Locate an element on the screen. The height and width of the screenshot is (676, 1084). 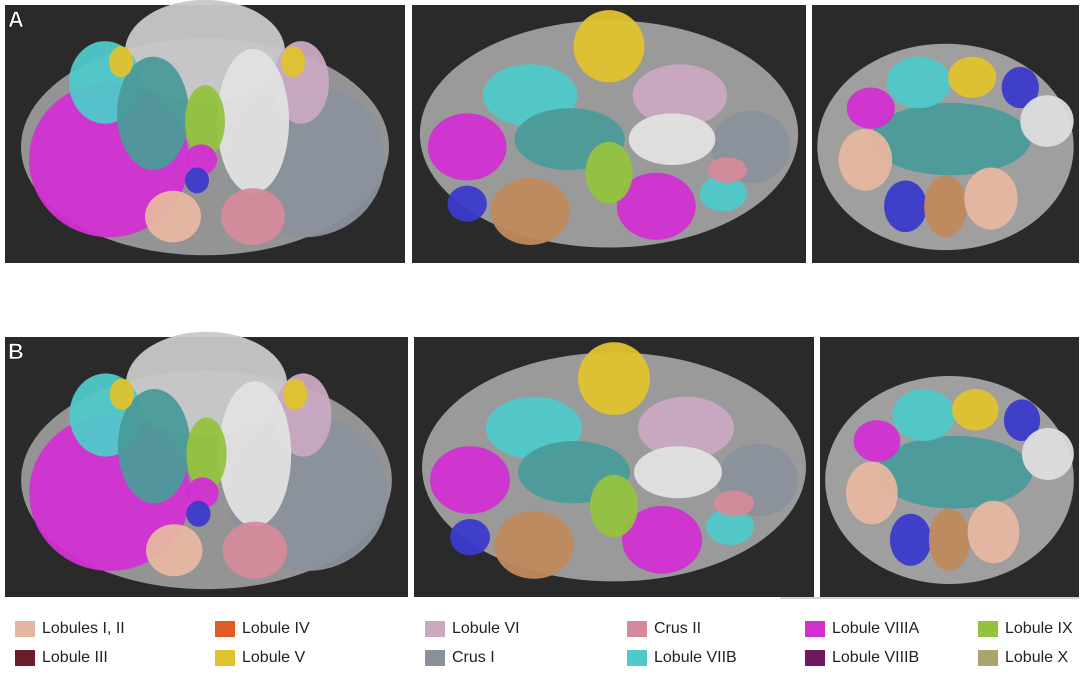
legend-label: Crus I is located at coordinates (473, 657).